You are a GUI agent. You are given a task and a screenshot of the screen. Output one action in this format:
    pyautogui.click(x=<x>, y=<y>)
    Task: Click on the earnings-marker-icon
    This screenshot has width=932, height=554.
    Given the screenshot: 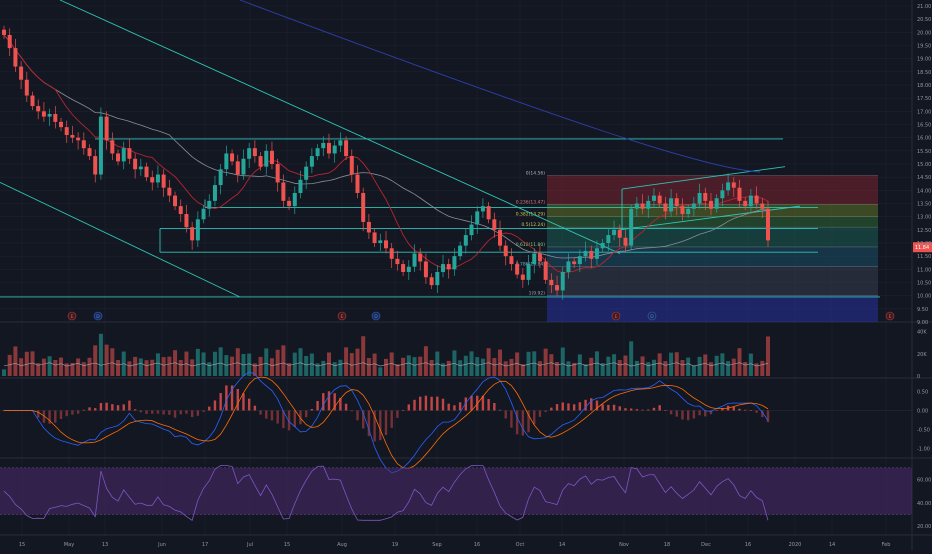 What is the action you would take?
    pyautogui.click(x=616, y=316)
    